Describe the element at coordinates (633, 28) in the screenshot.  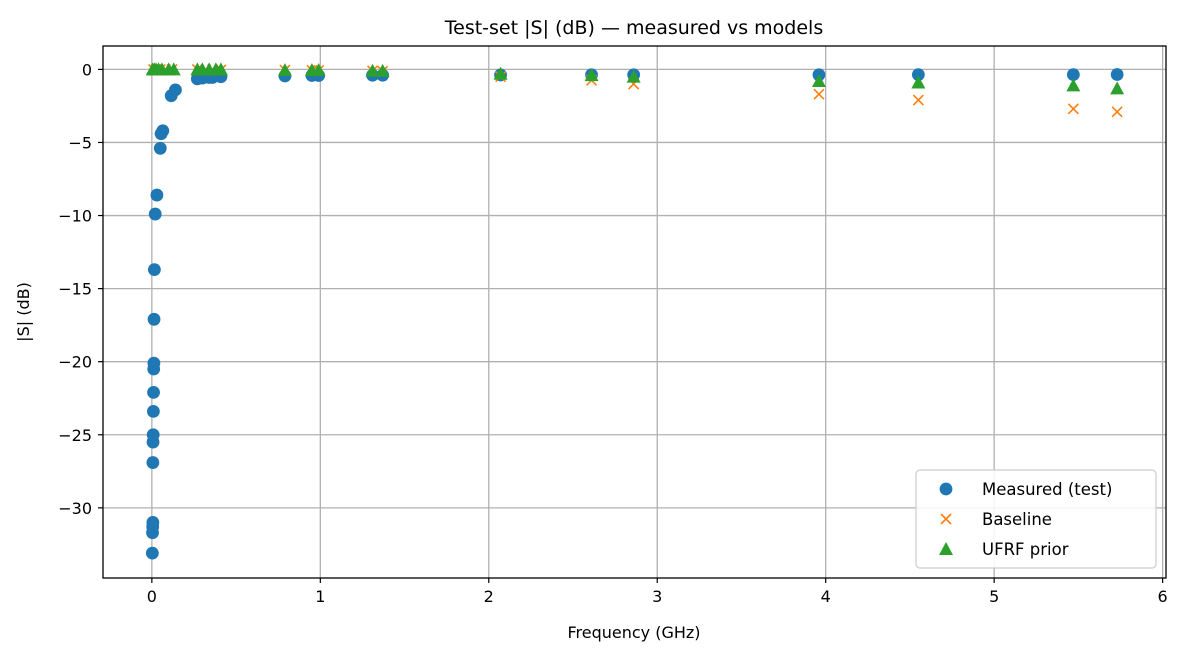
I see `chart-title: Test-set |S| (dB) — measured vs models` at that location.